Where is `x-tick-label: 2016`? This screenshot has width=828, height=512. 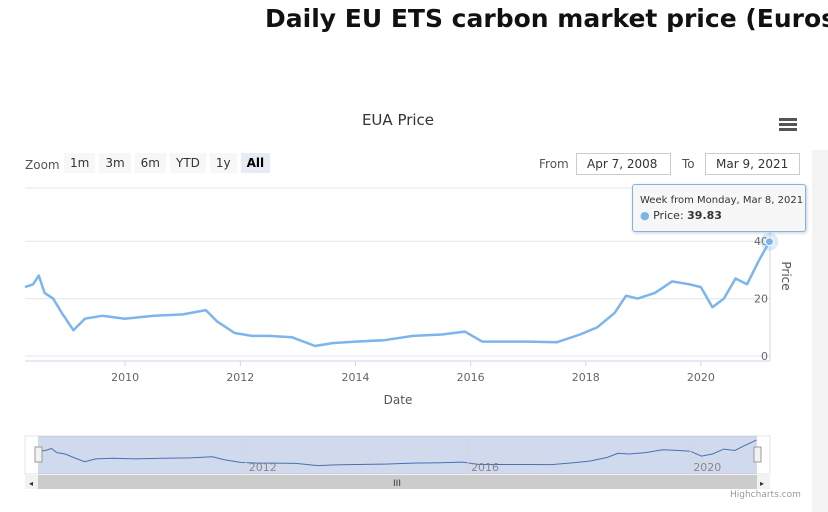 x-tick-label: 2016 is located at coordinates (471, 377).